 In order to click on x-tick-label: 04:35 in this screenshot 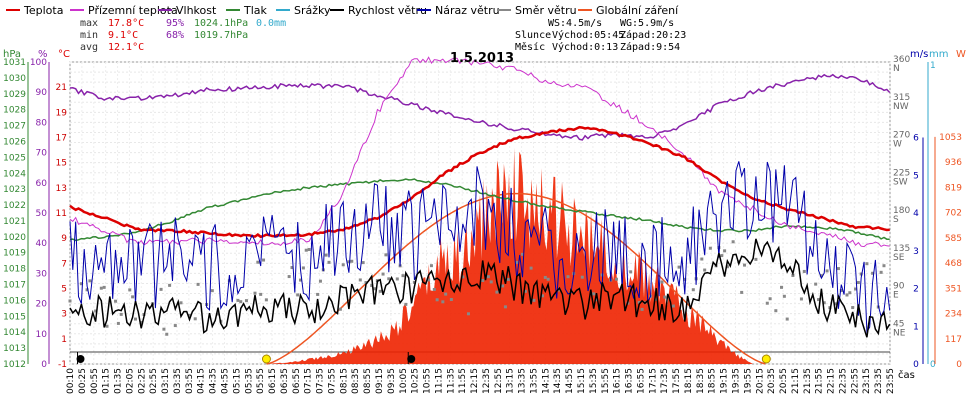, I will do `click(214, 381)`.